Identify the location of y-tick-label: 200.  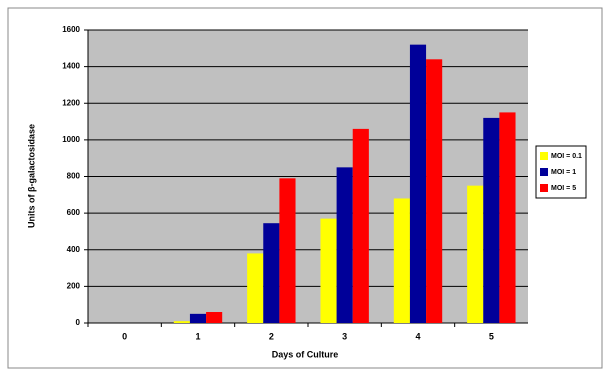
(74, 285).